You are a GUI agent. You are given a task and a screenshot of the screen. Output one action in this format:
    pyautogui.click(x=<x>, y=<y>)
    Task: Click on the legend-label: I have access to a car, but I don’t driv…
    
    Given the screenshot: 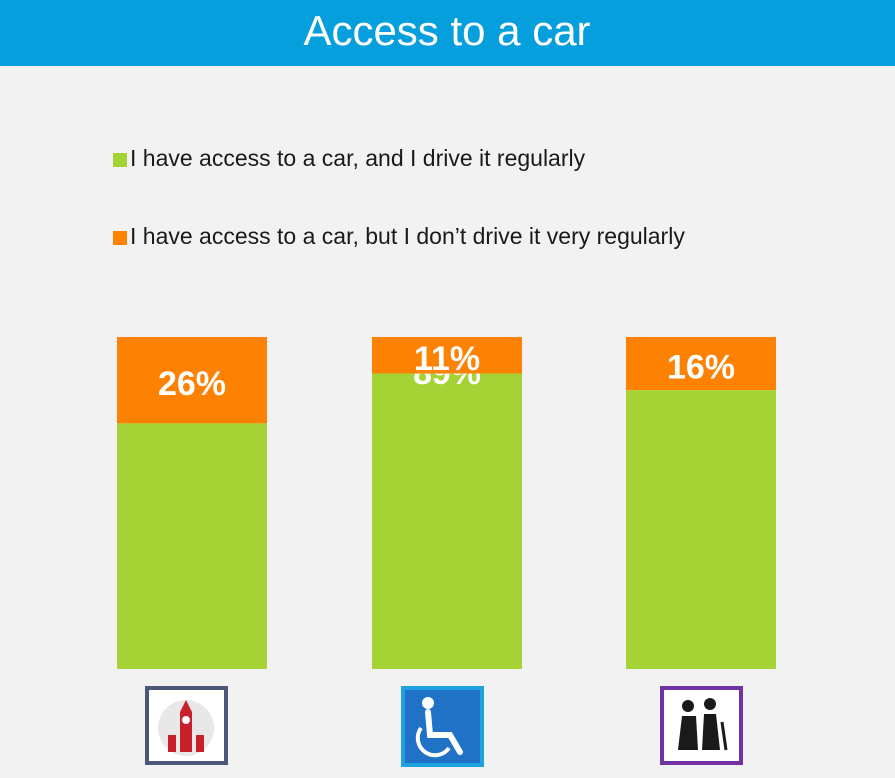 What is the action you would take?
    pyautogui.click(x=407, y=236)
    